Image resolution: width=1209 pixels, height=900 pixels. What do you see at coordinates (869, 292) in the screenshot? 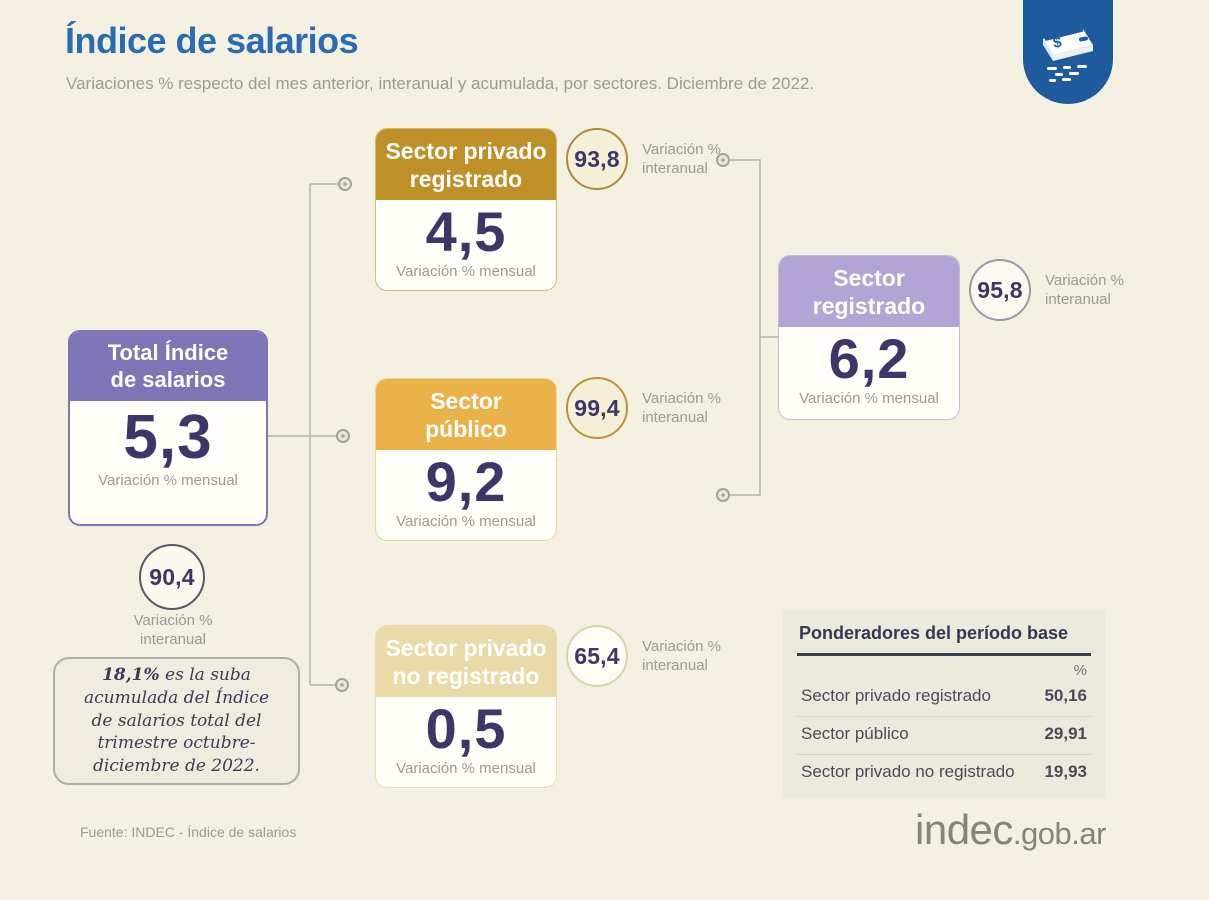
I see `card-header-registrado: Sector registrado` at bounding box center [869, 292].